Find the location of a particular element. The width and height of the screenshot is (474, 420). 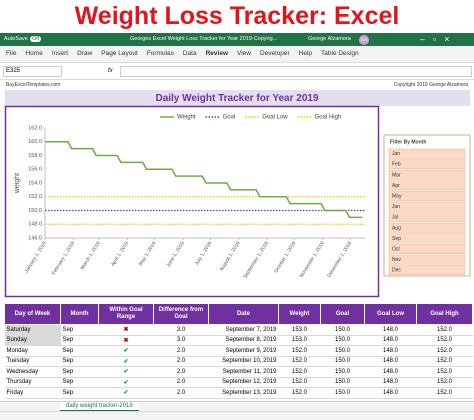

ribbon-tab: Table Design is located at coordinates (340, 53).